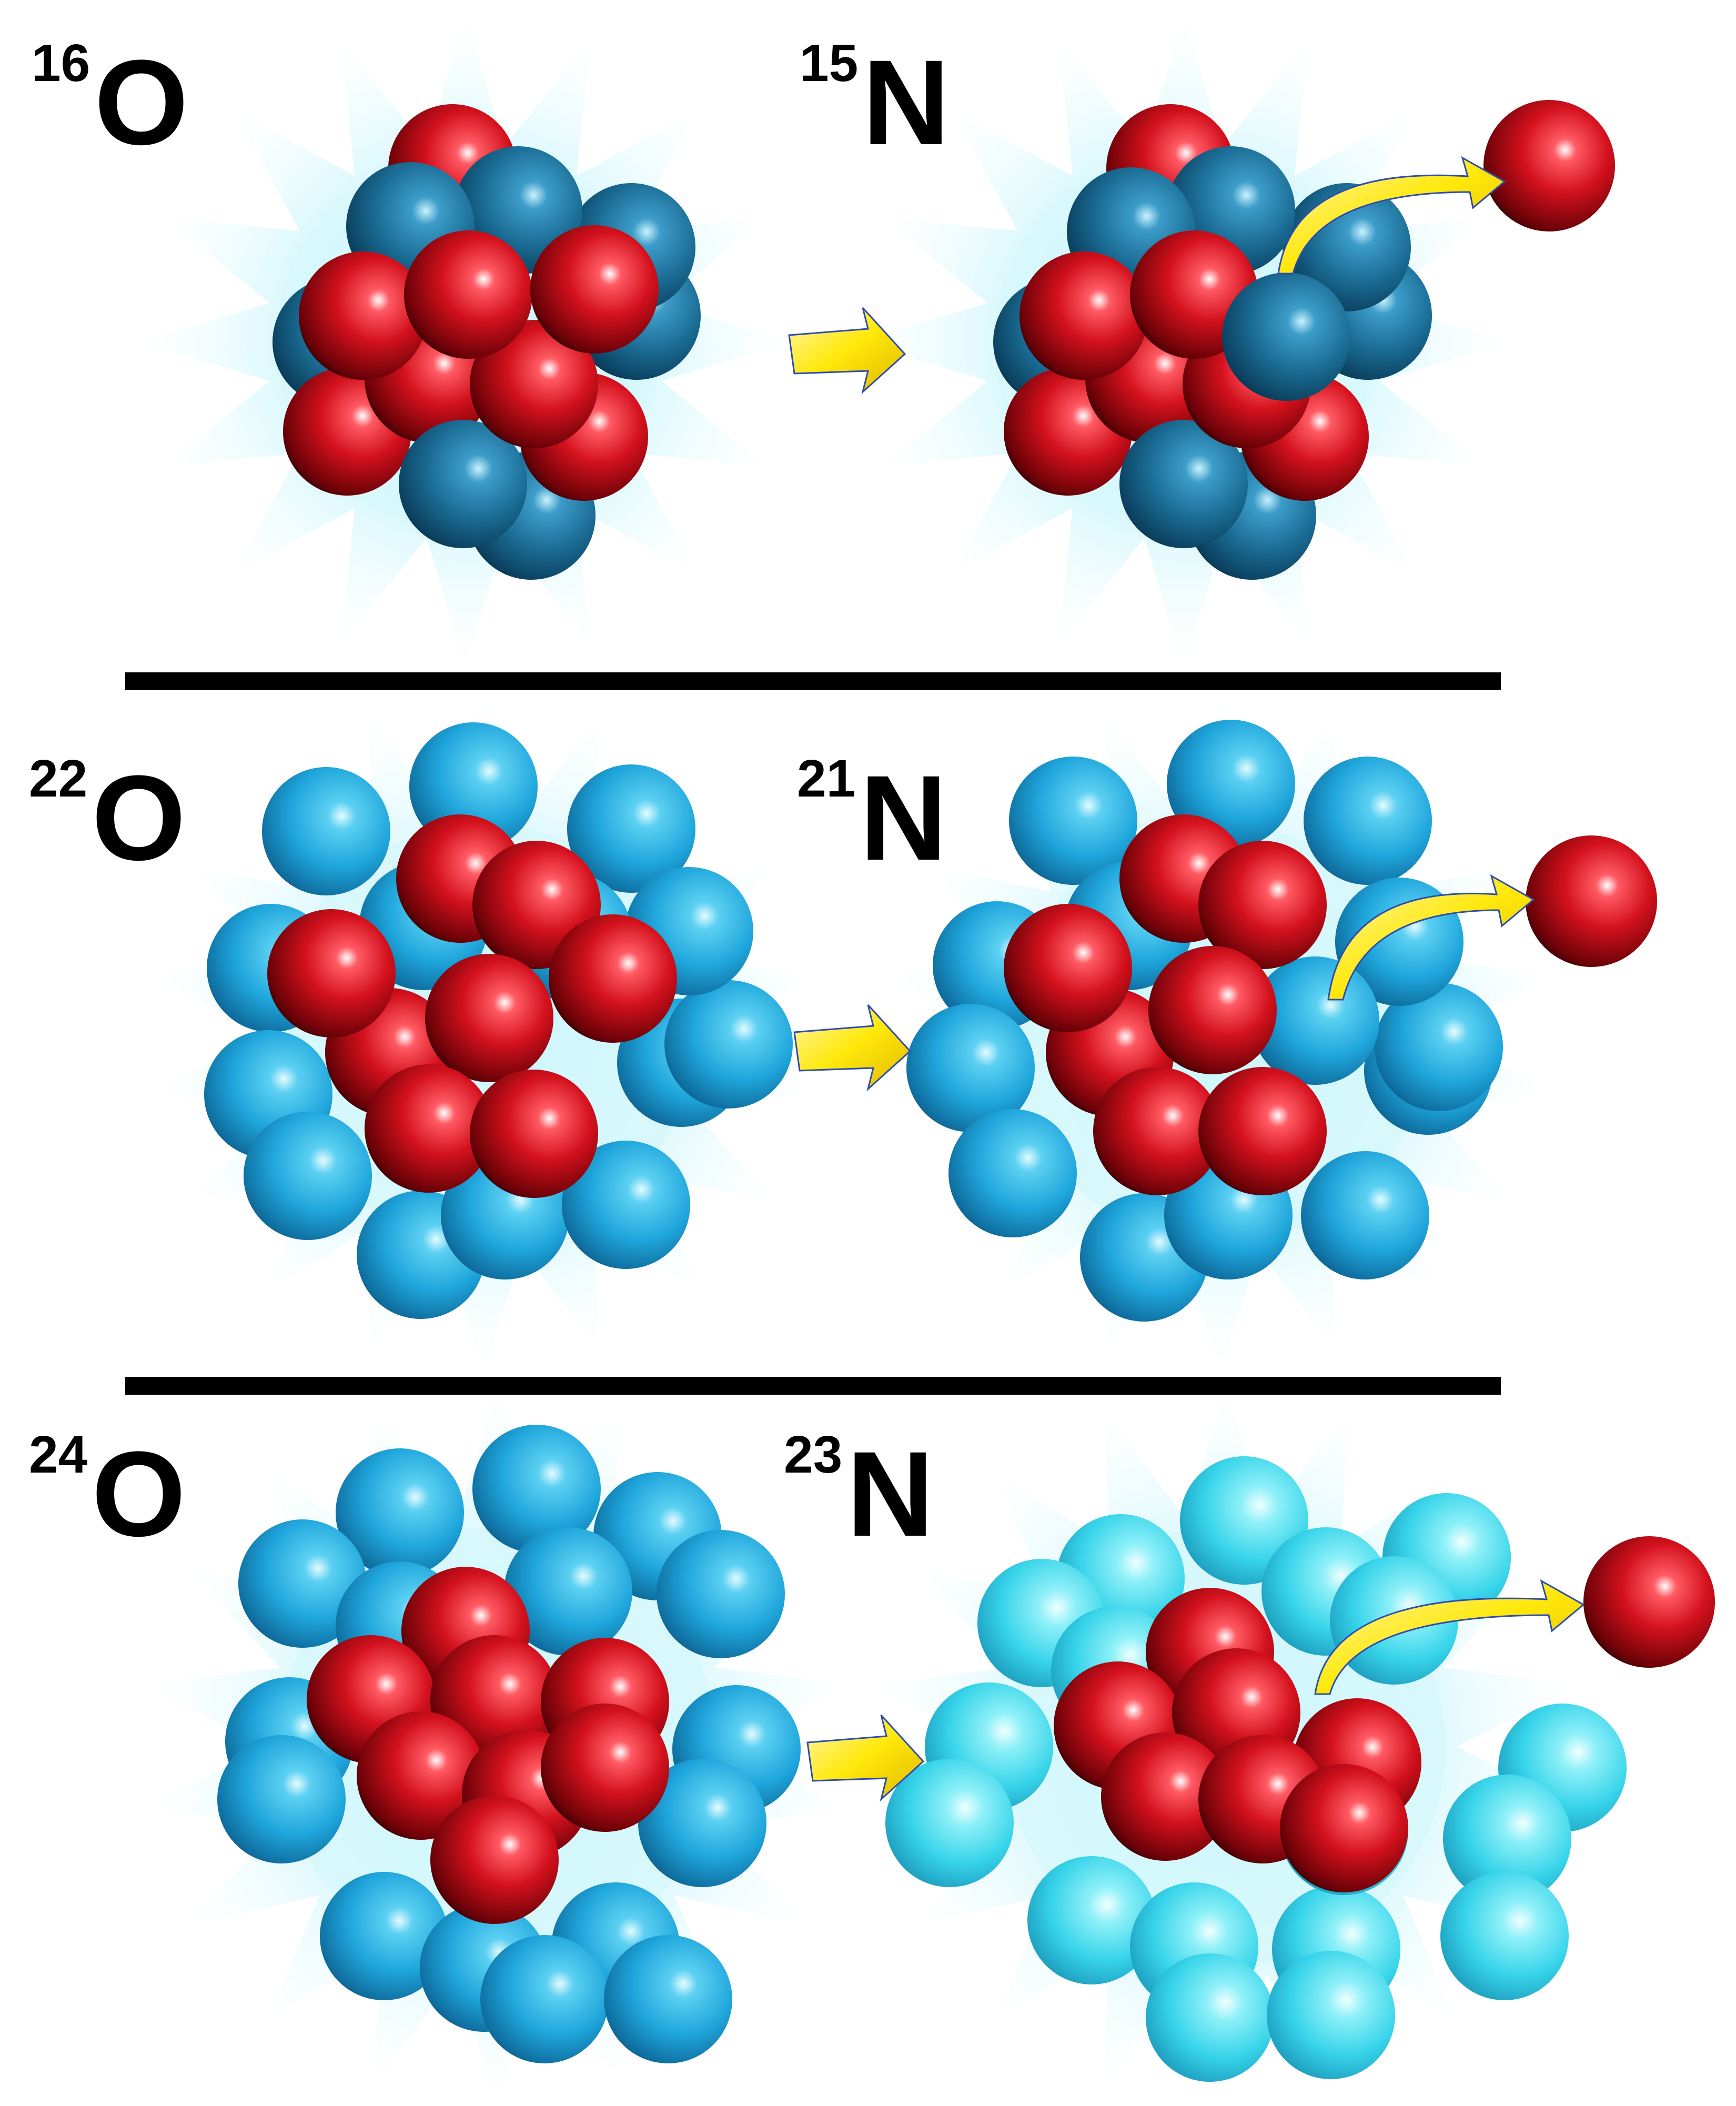  Describe the element at coordinates (58, 778) in the screenshot. I see `mass-number: 22` at that location.